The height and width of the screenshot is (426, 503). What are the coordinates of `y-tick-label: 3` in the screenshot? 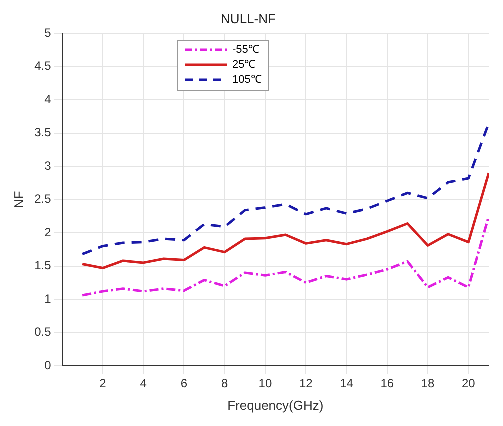 It's located at (48, 165).